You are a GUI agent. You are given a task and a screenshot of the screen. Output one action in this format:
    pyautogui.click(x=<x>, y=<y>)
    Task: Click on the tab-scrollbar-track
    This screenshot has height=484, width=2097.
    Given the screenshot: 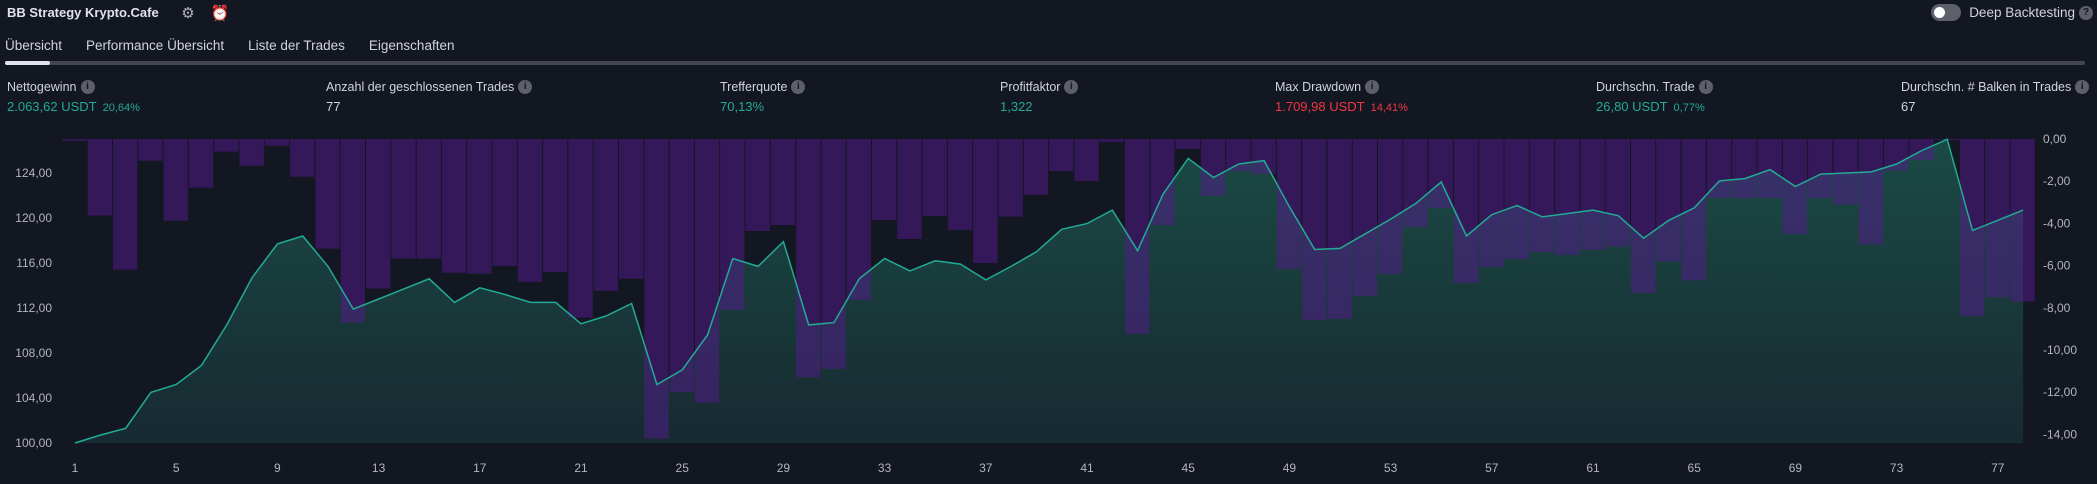 What is the action you would take?
    pyautogui.click(x=1045, y=63)
    